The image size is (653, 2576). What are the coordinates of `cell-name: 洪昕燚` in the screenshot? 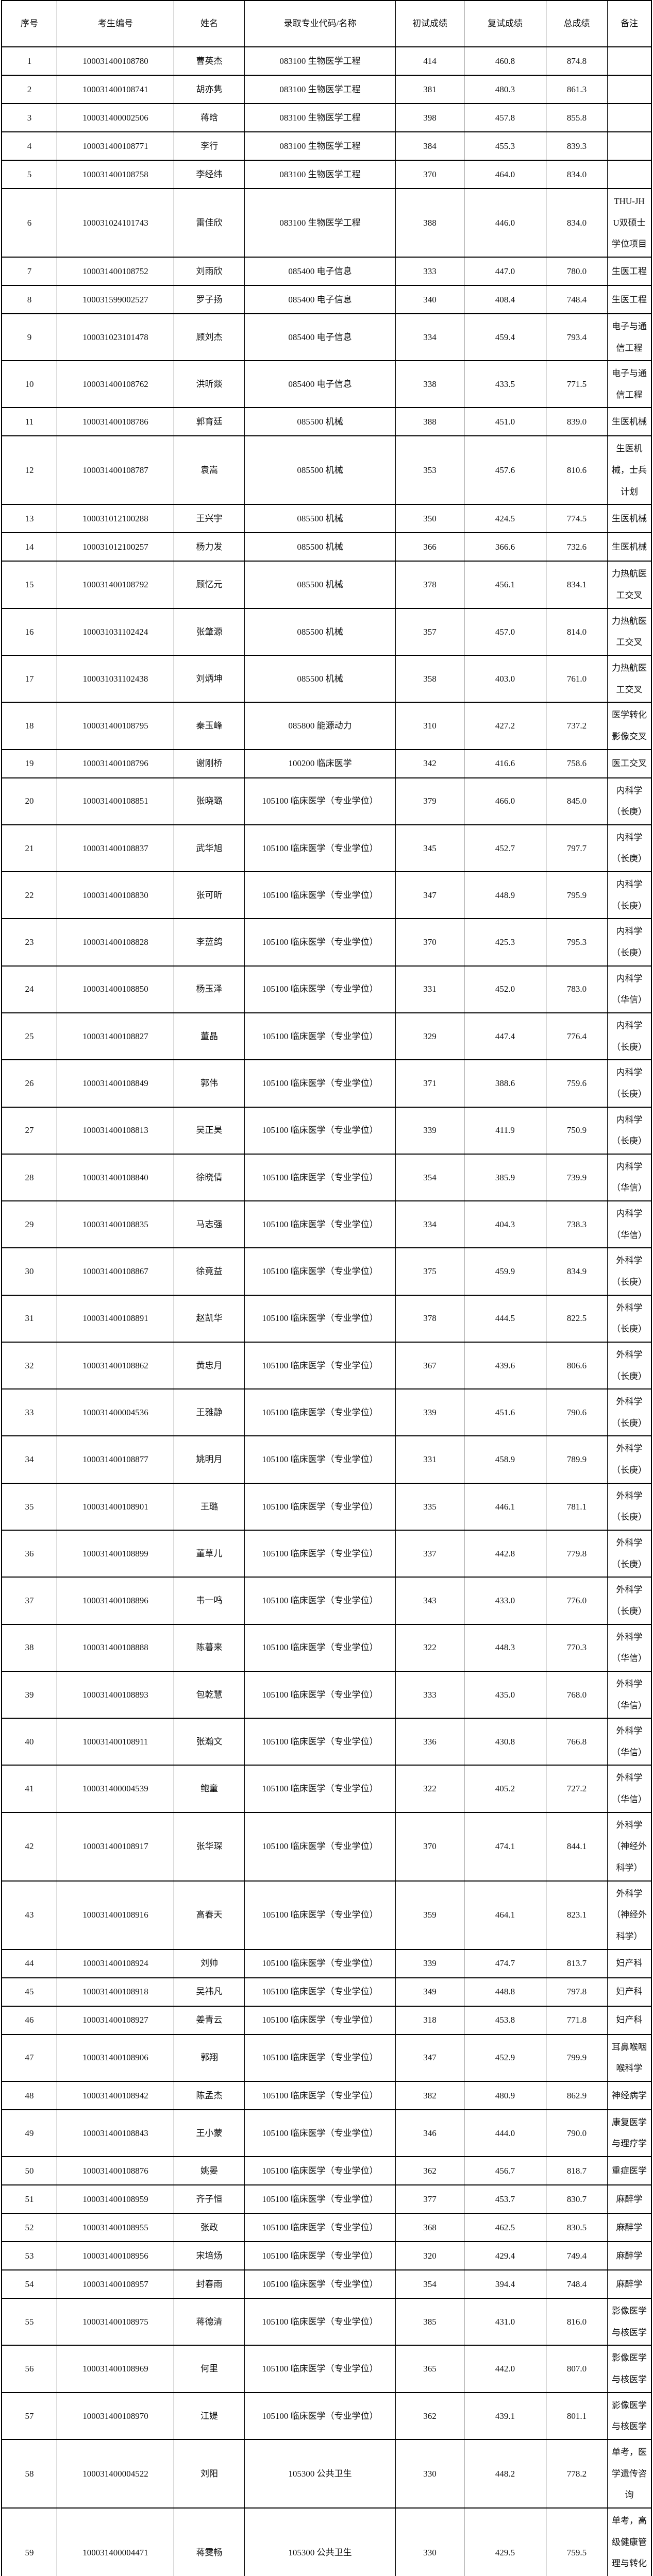 It's located at (209, 384).